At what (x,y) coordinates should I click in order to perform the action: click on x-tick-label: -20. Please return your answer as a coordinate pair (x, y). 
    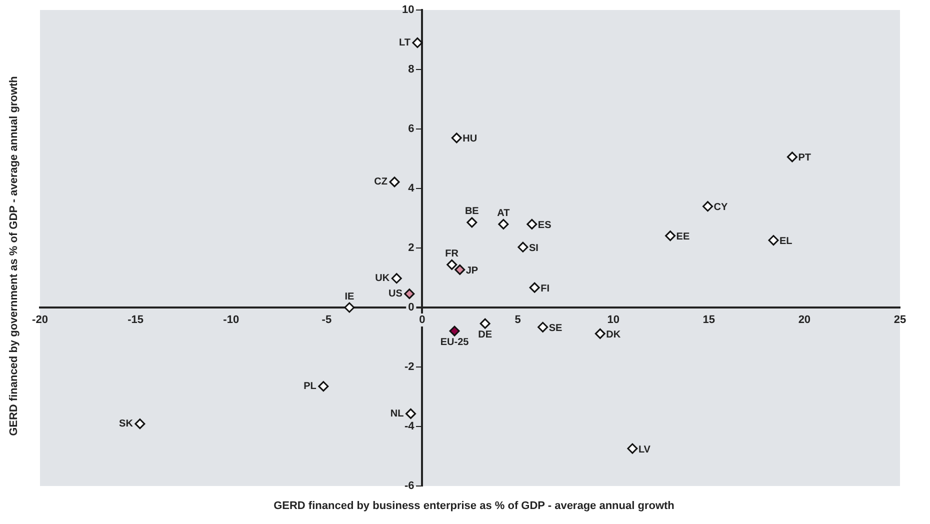
    Looking at the image, I should click on (40, 320).